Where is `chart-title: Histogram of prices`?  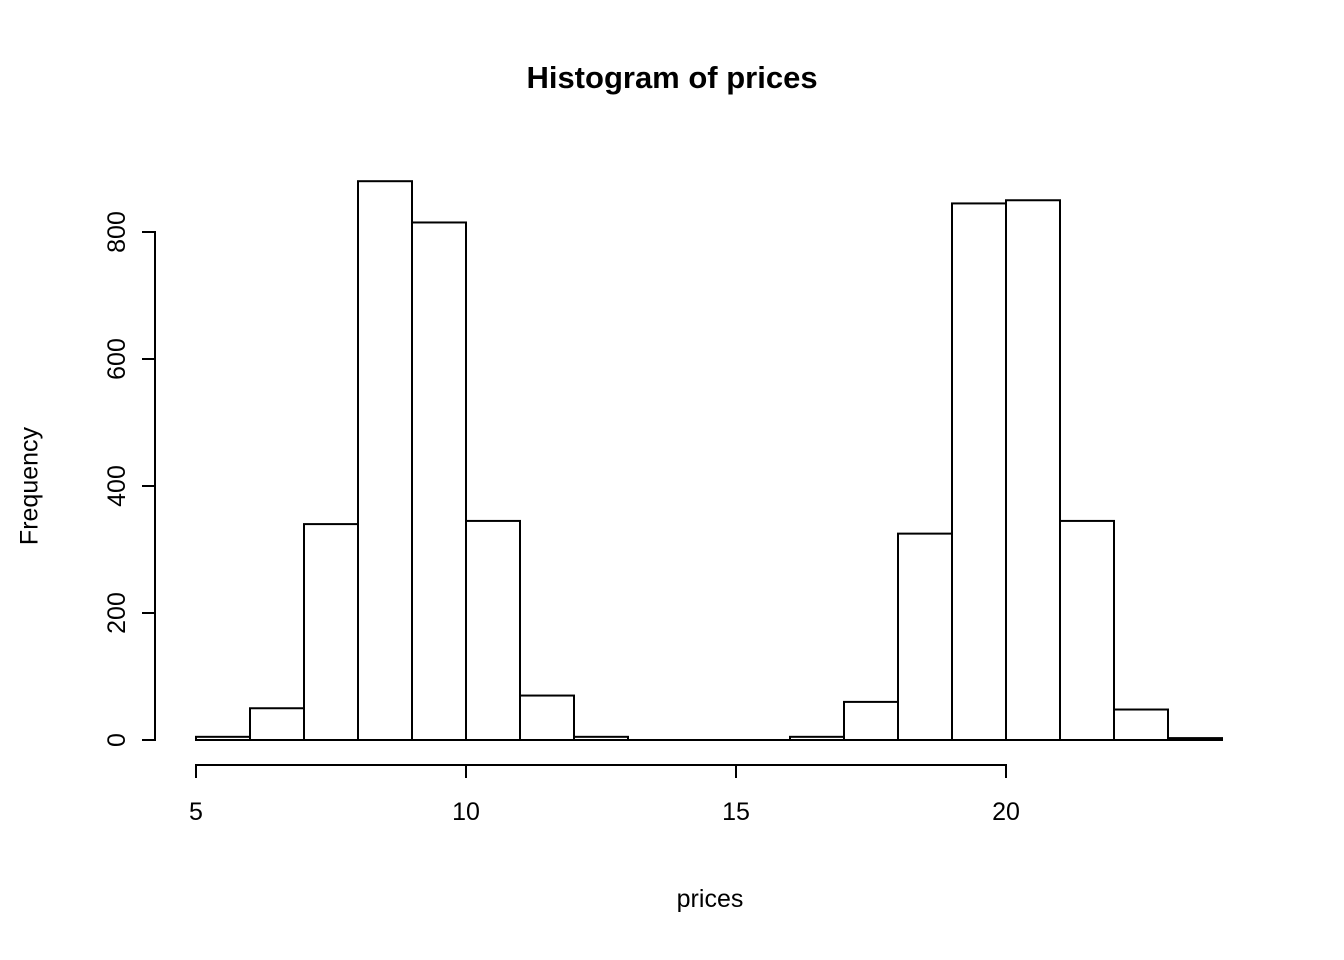 chart-title: Histogram of prices is located at coordinates (672, 77).